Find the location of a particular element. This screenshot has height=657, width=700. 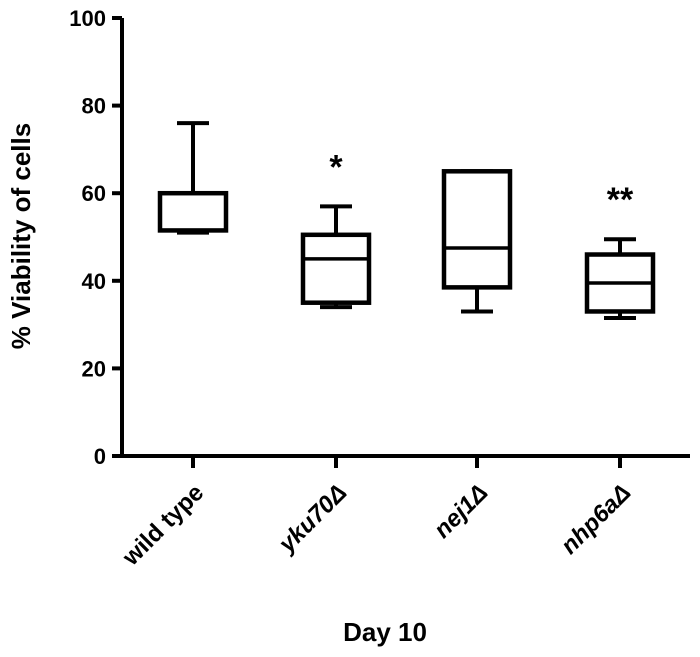

y-tick-label: 20 is located at coordinates (94, 368).